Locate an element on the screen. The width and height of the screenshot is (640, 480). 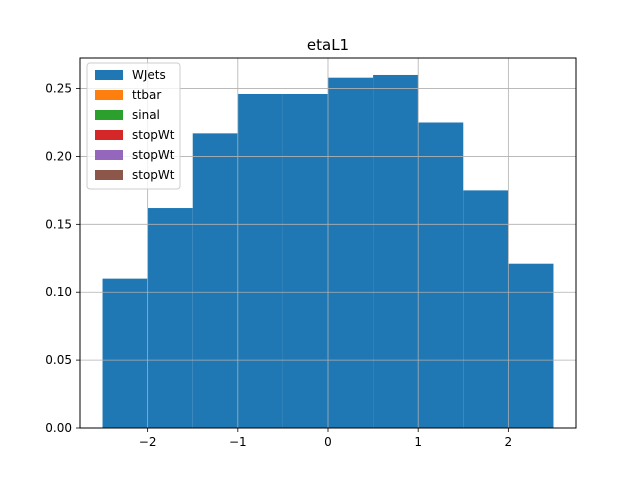
x-tick-label-4: 1 is located at coordinates (418, 442).